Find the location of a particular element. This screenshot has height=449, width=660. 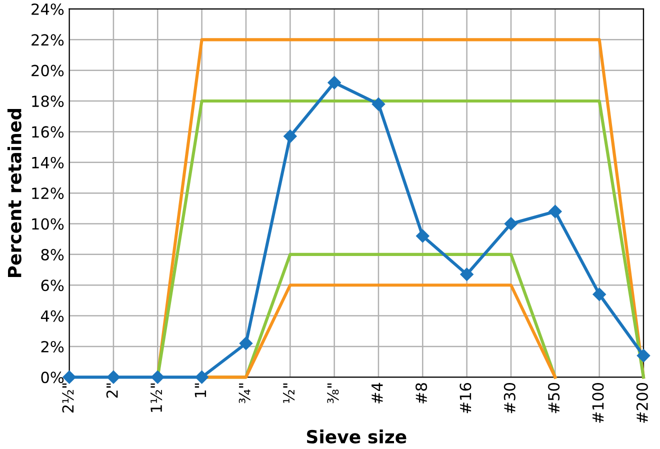

x-tick-label: #100 is located at coordinates (598, 403).